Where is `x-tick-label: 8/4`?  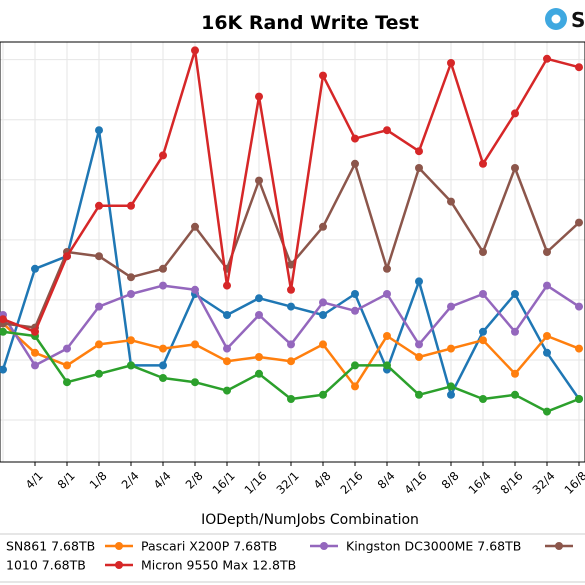 x-tick-label: 8/4 is located at coordinates (386, 480).